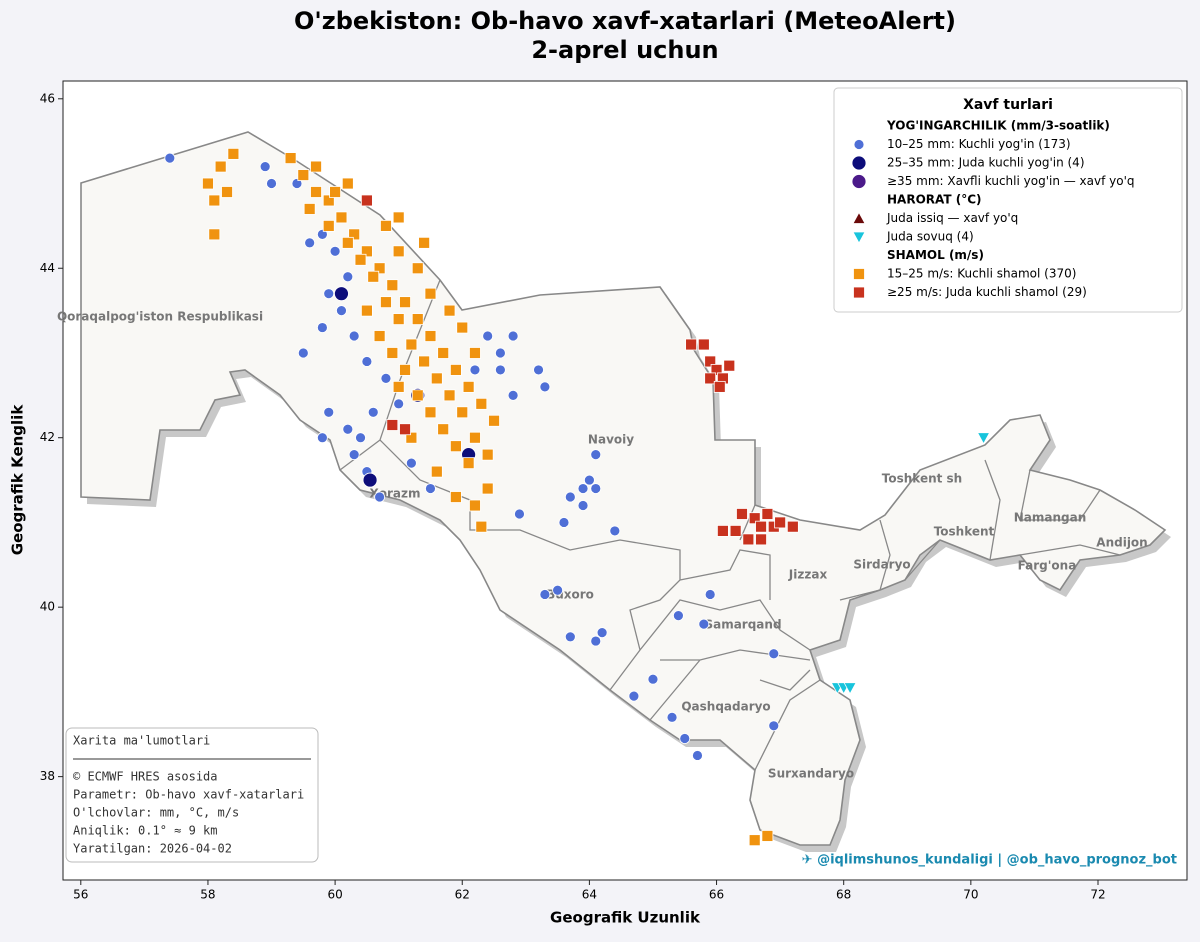  What do you see at coordinates (952, 218) in the screenshot?
I see `legend-label: Juda issiq — xavf yo'q` at bounding box center [952, 218].